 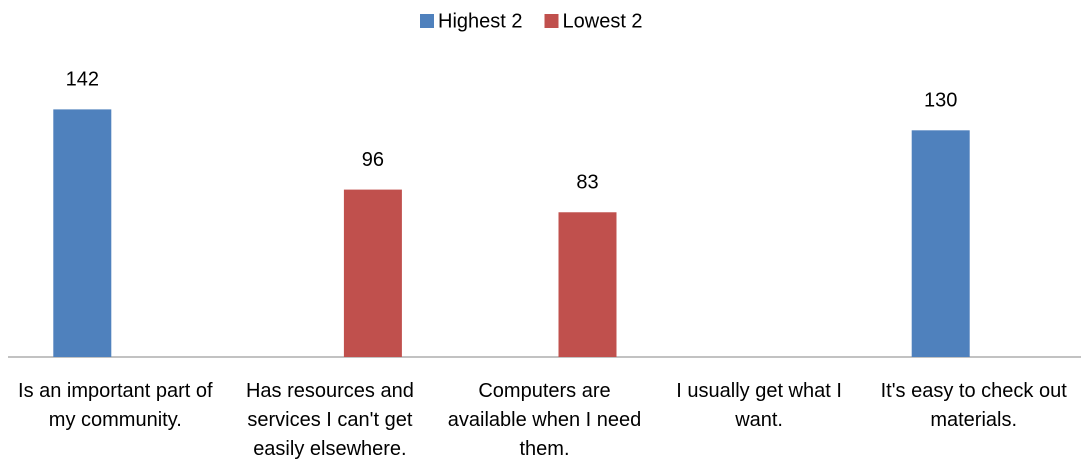 What do you see at coordinates (373, 160) in the screenshot?
I see `data-label: 96` at bounding box center [373, 160].